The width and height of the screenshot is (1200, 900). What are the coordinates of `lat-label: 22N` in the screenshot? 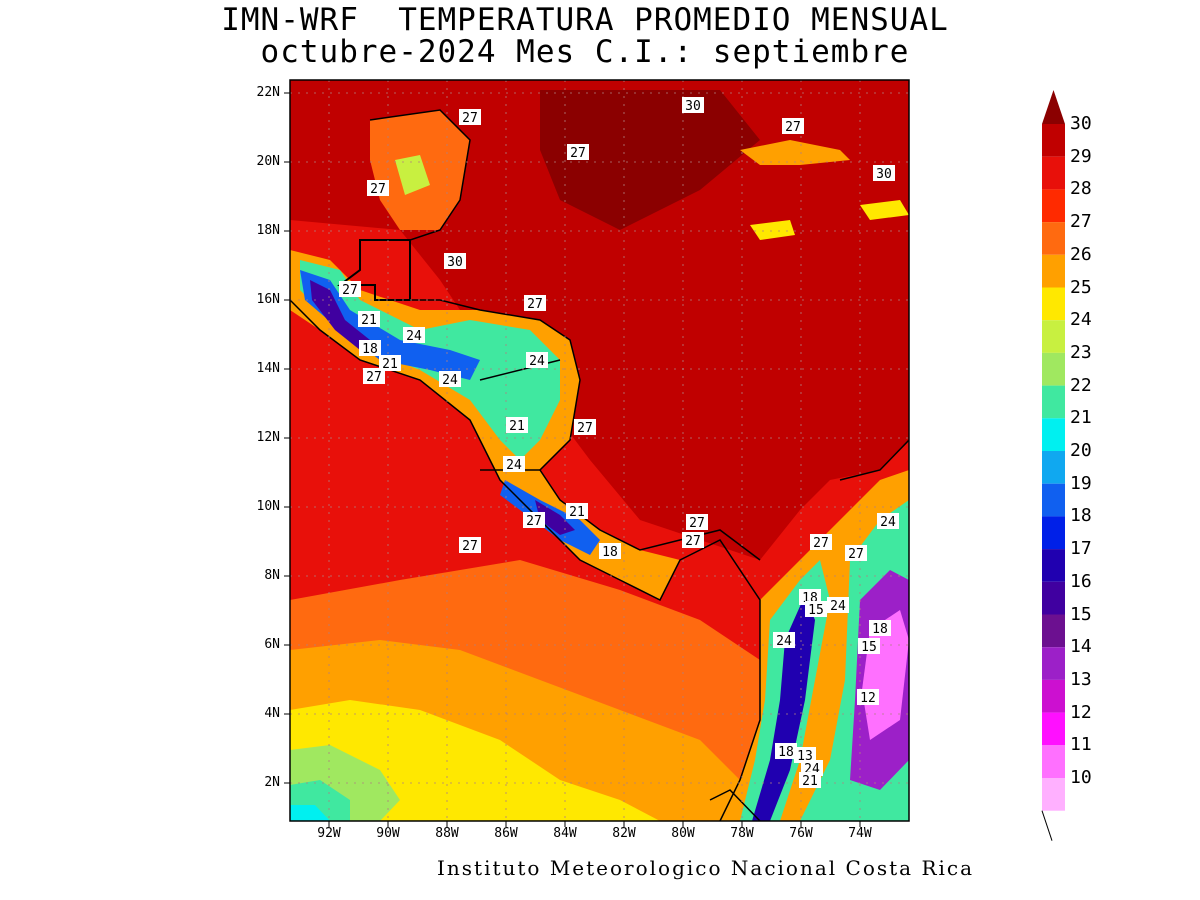 It's located at (268, 92).